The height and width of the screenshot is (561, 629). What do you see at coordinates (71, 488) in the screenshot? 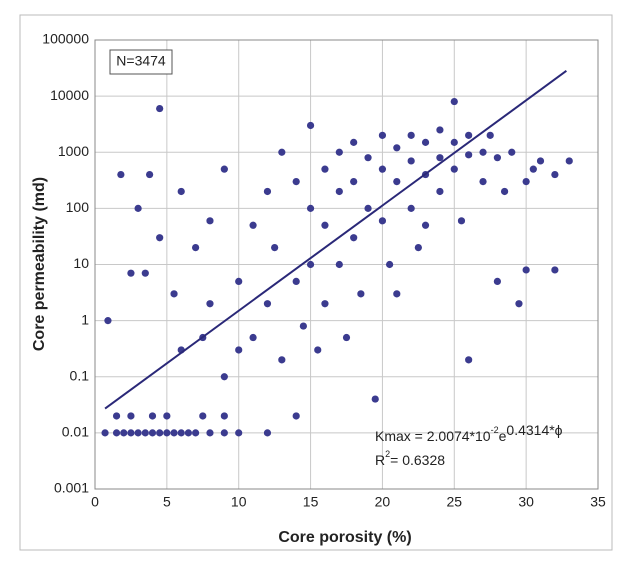
I see `y-tick-label: 0.001` at bounding box center [71, 488].